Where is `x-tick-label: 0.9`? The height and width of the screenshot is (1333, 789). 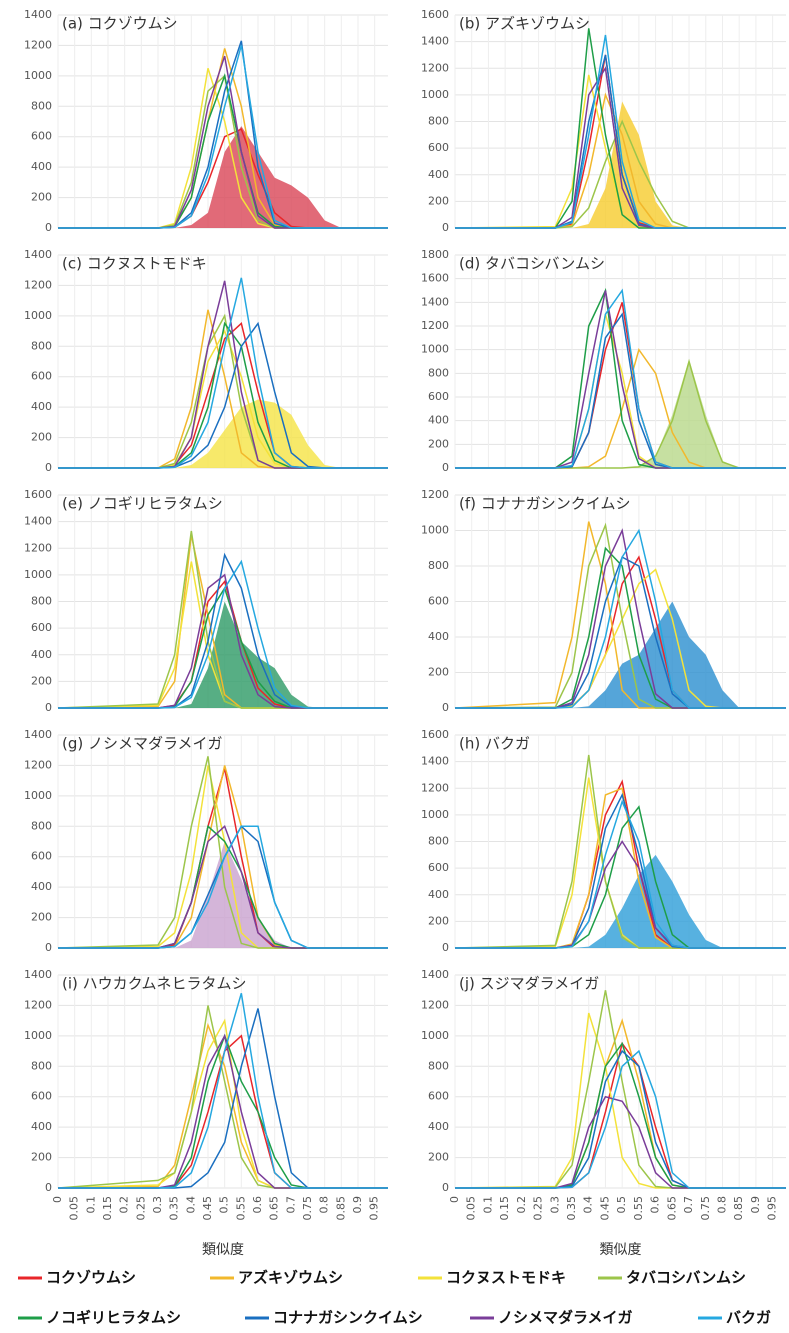 x-tick-label: 0.9 is located at coordinates (357, 1205).